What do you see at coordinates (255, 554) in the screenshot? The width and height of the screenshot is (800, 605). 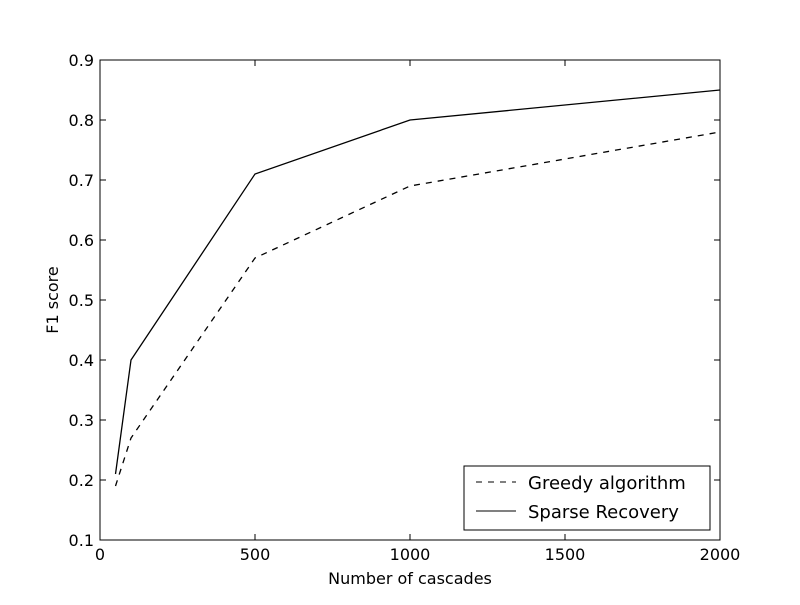 I see `x-tick-label: 500` at bounding box center [255, 554].